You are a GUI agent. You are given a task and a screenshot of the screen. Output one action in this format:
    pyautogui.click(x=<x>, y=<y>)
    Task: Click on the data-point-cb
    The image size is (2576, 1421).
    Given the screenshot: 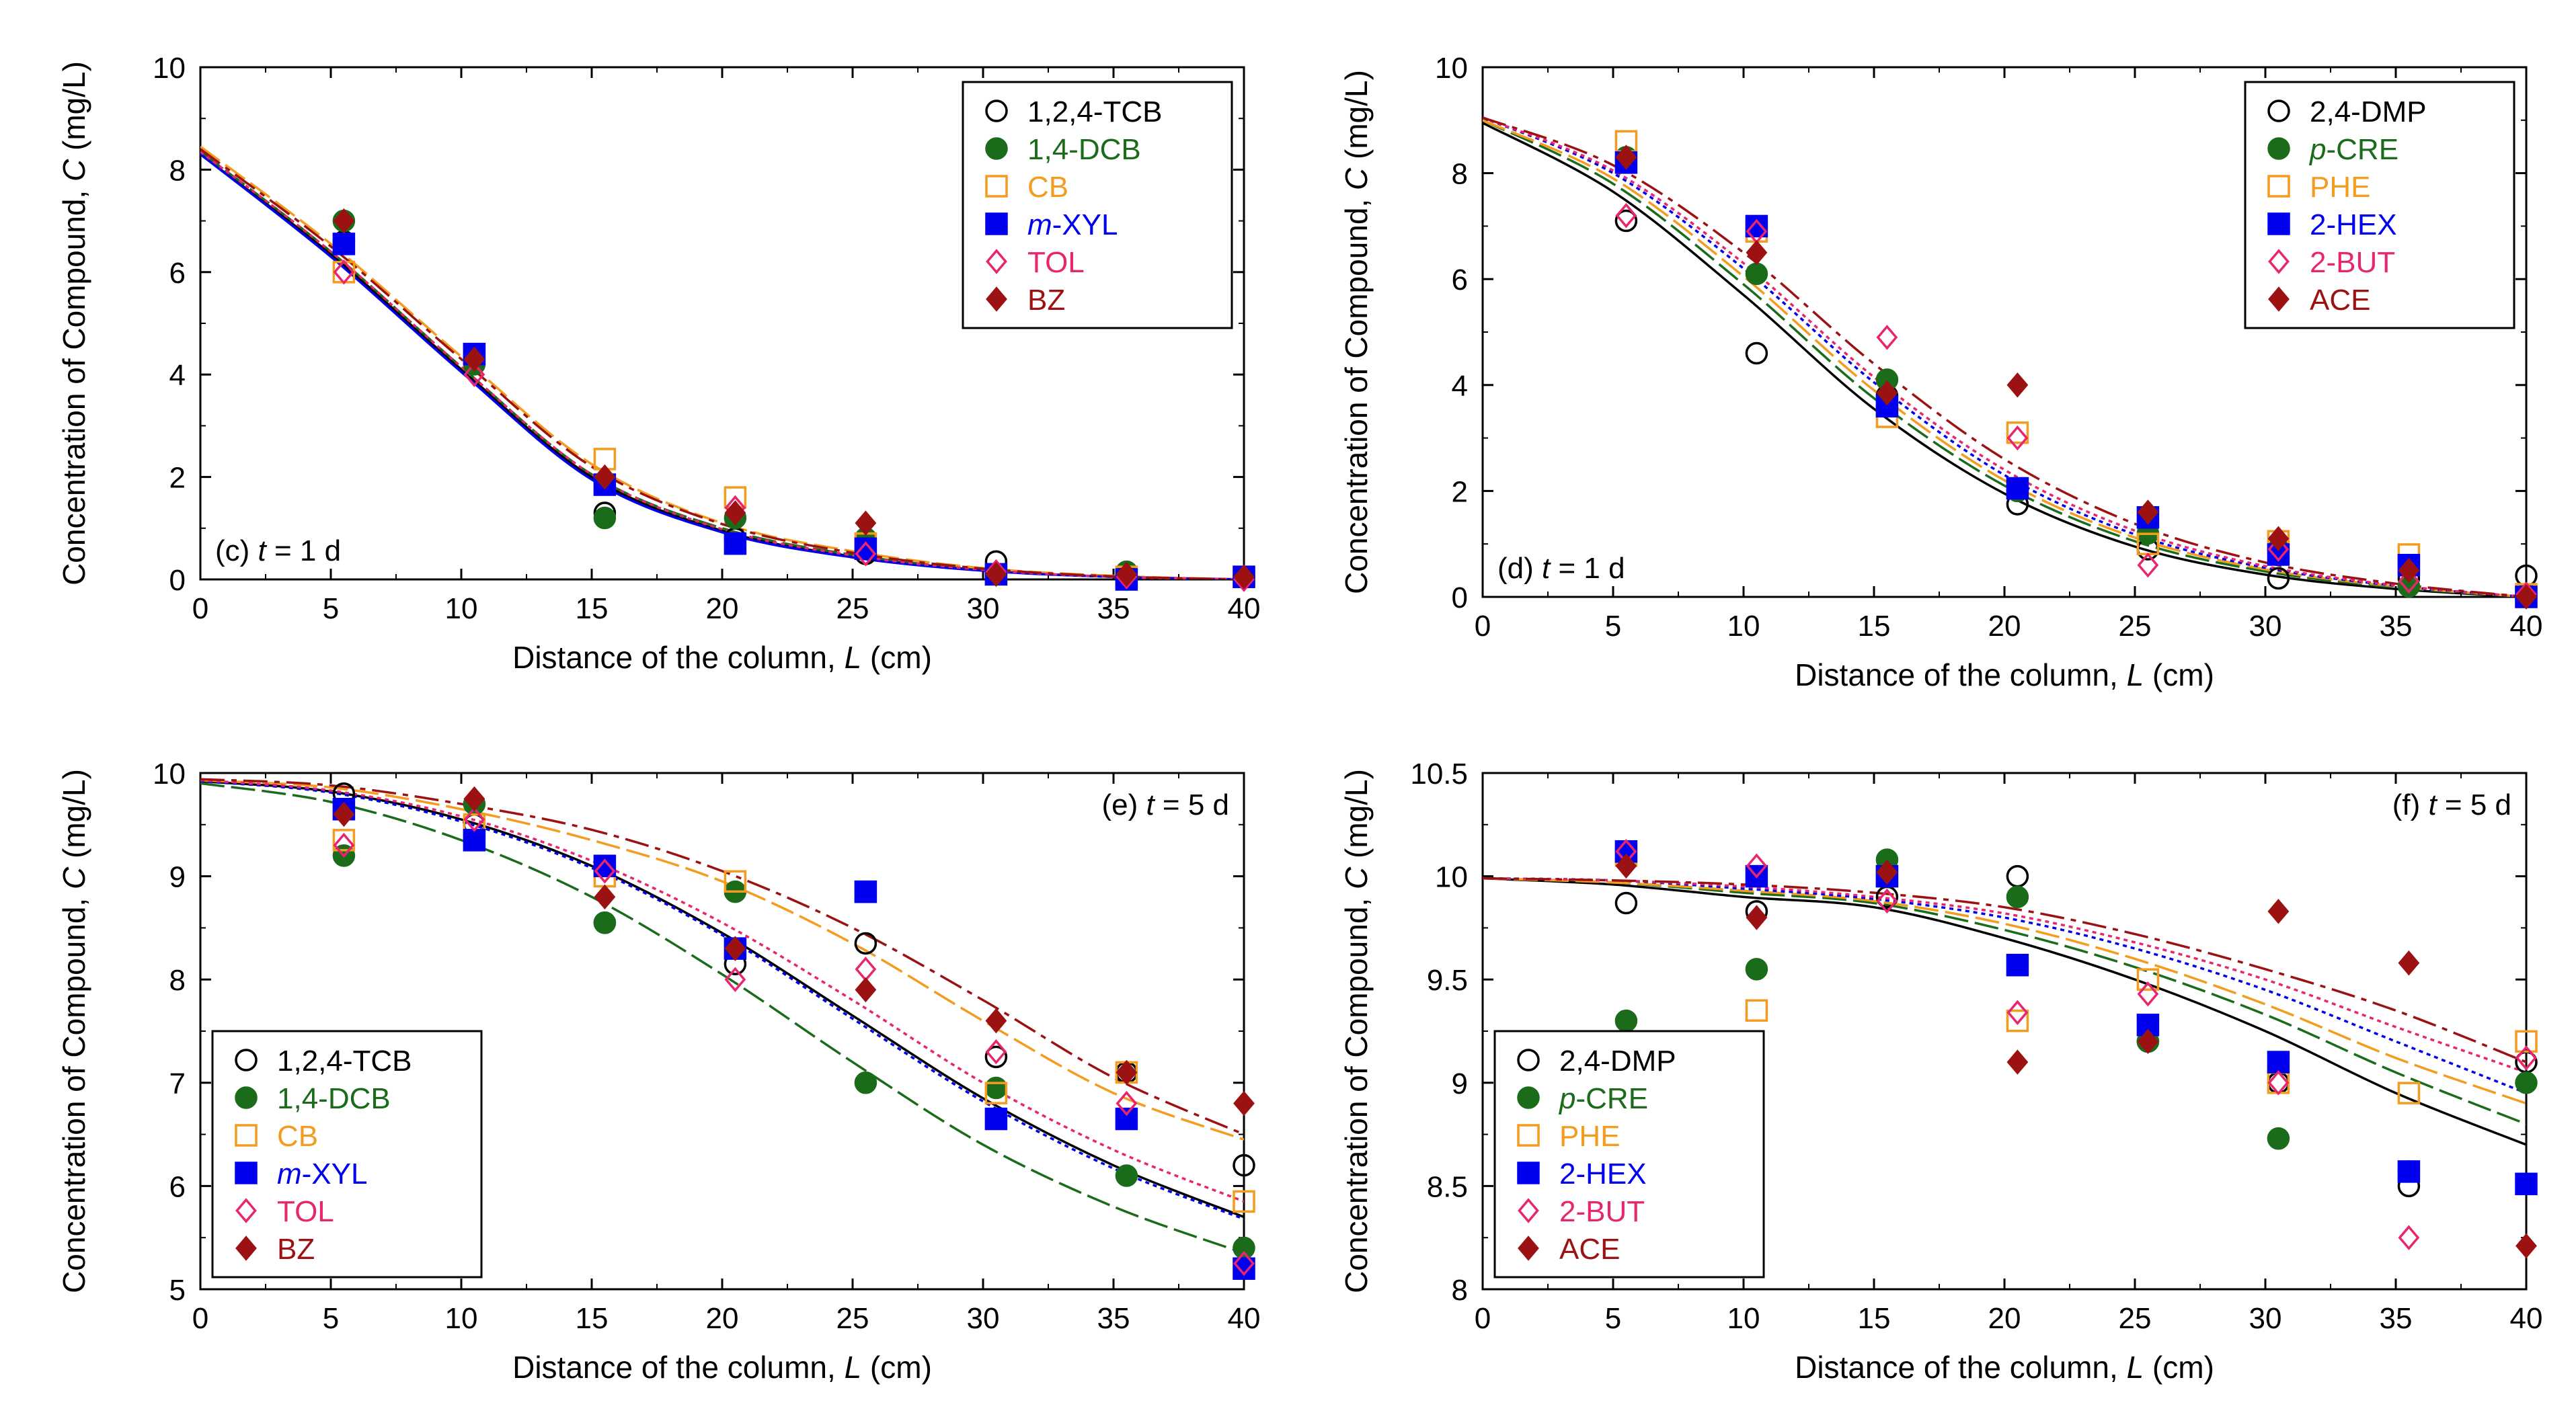 What is the action you would take?
    pyautogui.click(x=736, y=881)
    